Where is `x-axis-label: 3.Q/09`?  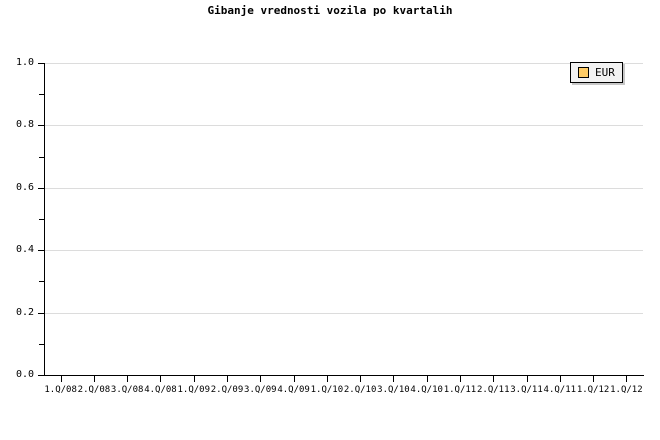 x-axis-label: 3.Q/09 is located at coordinates (260, 390).